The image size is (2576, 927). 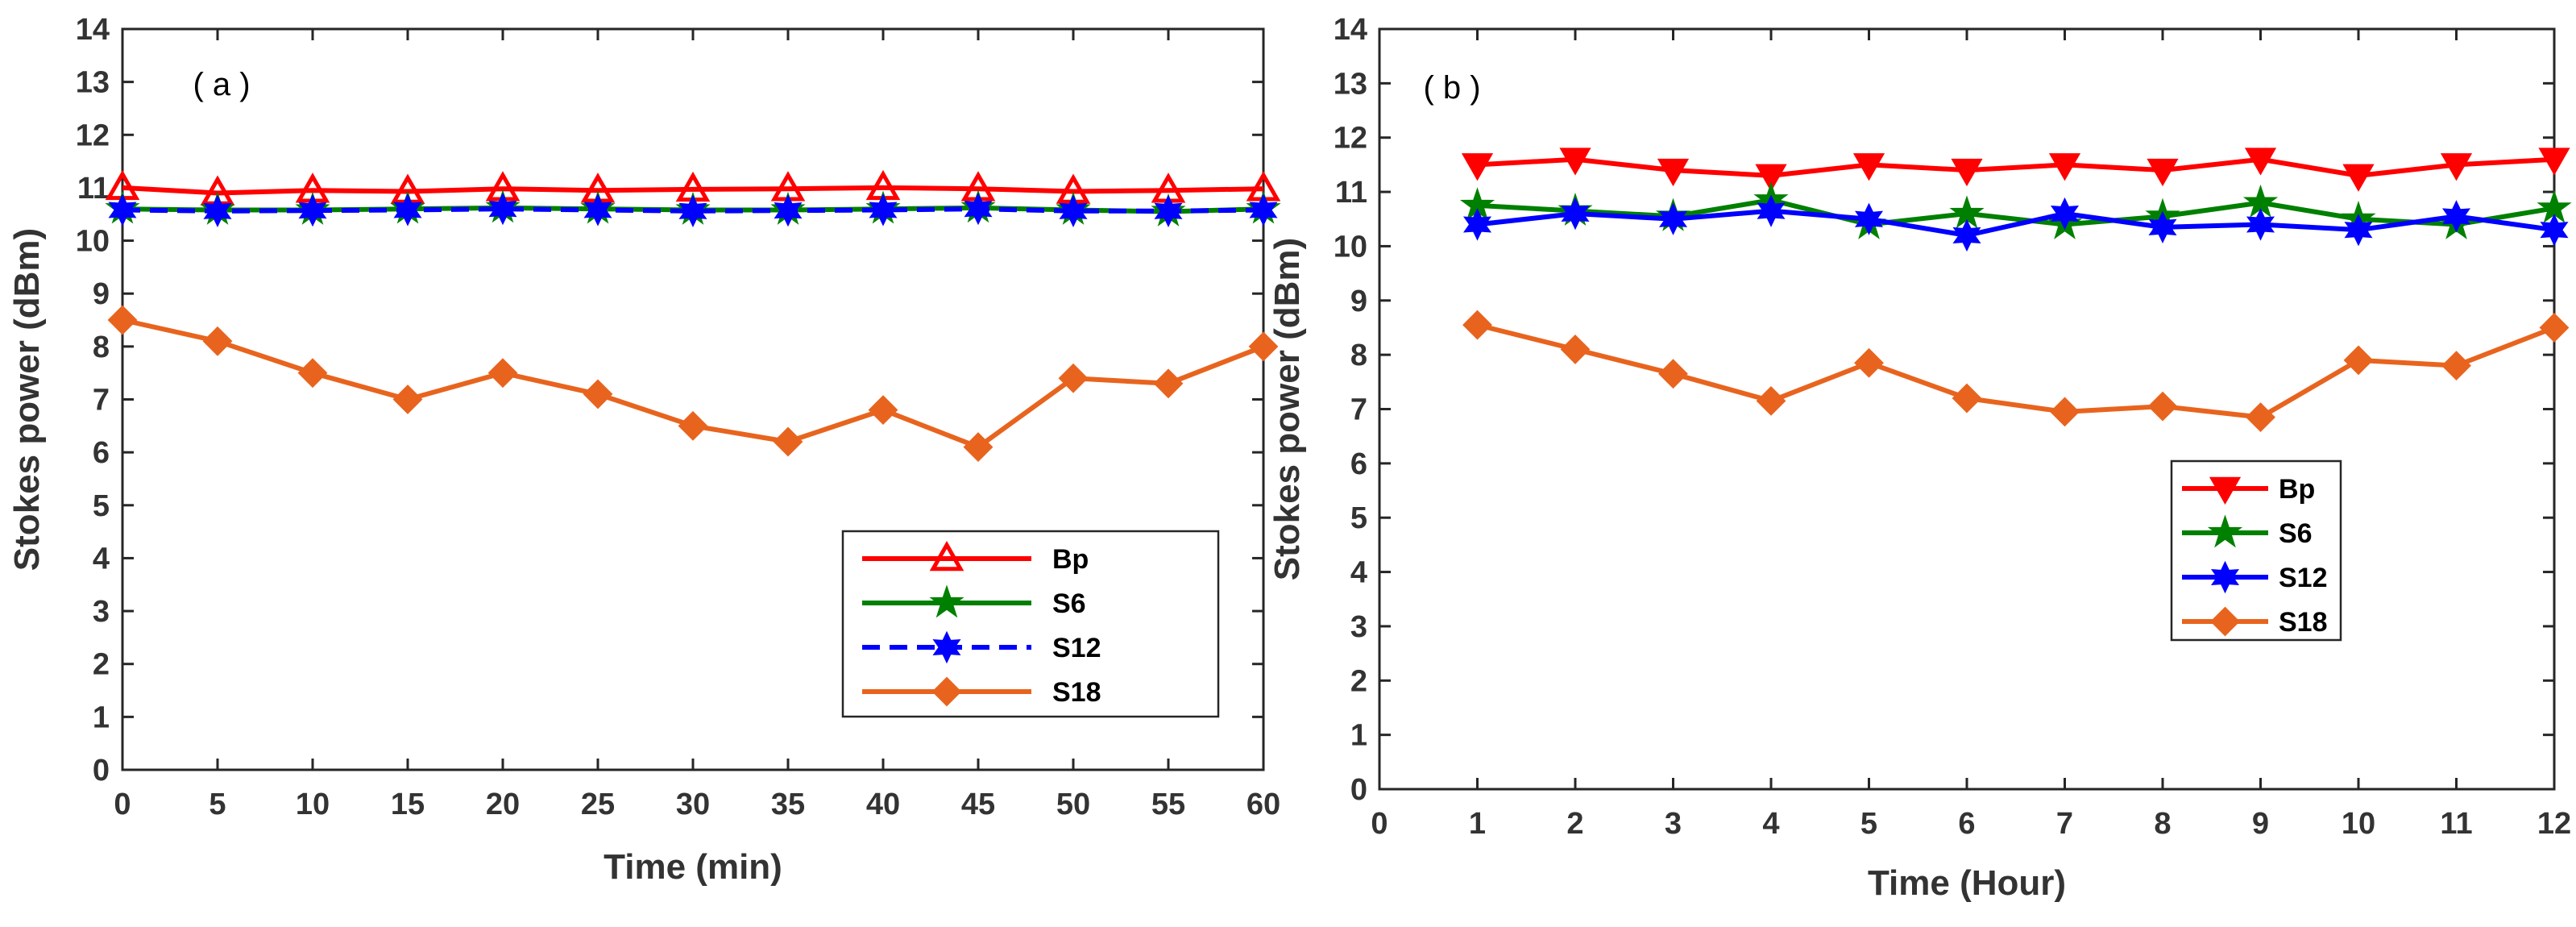 What do you see at coordinates (598, 804) in the screenshot?
I see `chart-a-xtick-label: 25` at bounding box center [598, 804].